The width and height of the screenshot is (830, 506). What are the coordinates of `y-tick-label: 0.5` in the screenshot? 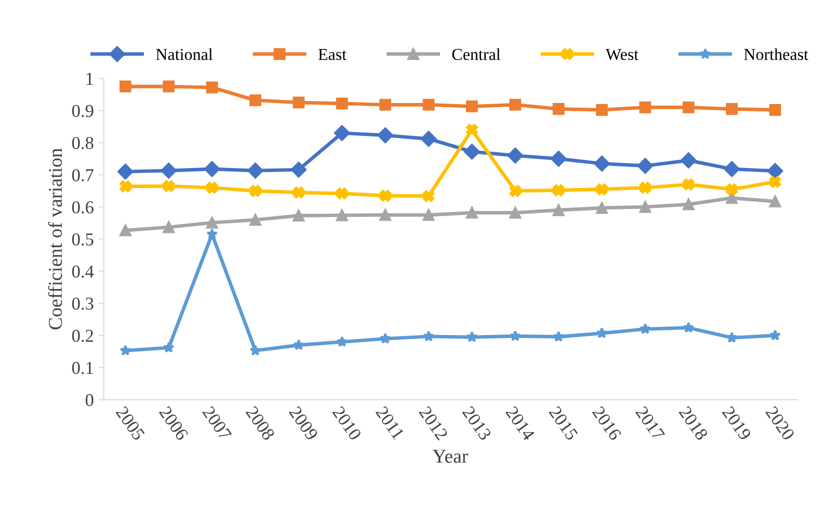 It's located at (83, 239).